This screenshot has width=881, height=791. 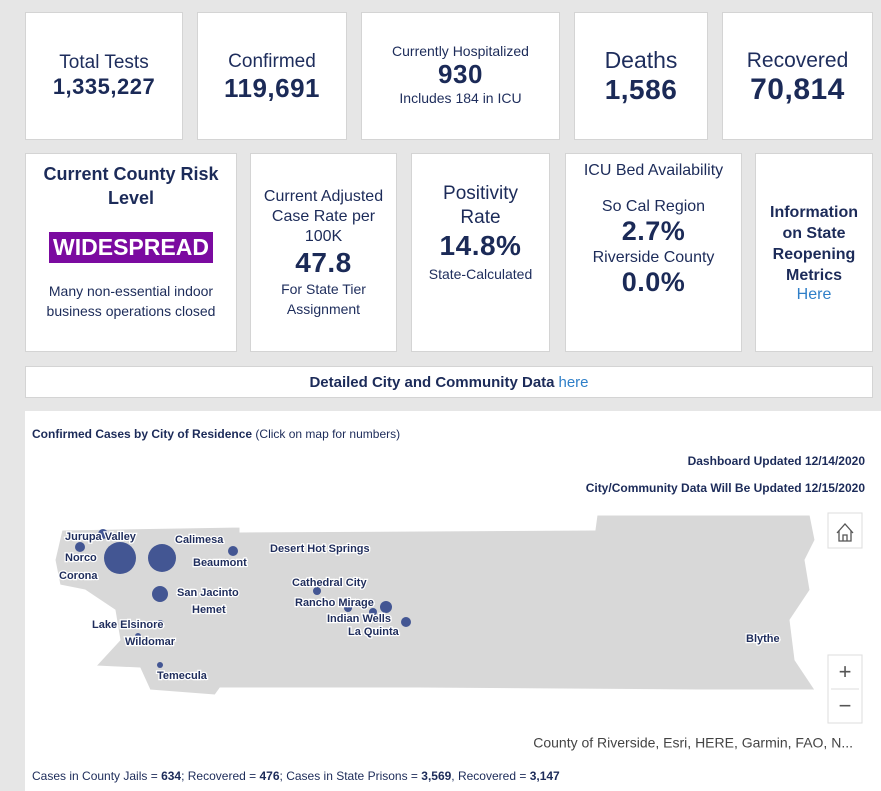 I want to click on city-label: Corona, so click(x=78, y=576).